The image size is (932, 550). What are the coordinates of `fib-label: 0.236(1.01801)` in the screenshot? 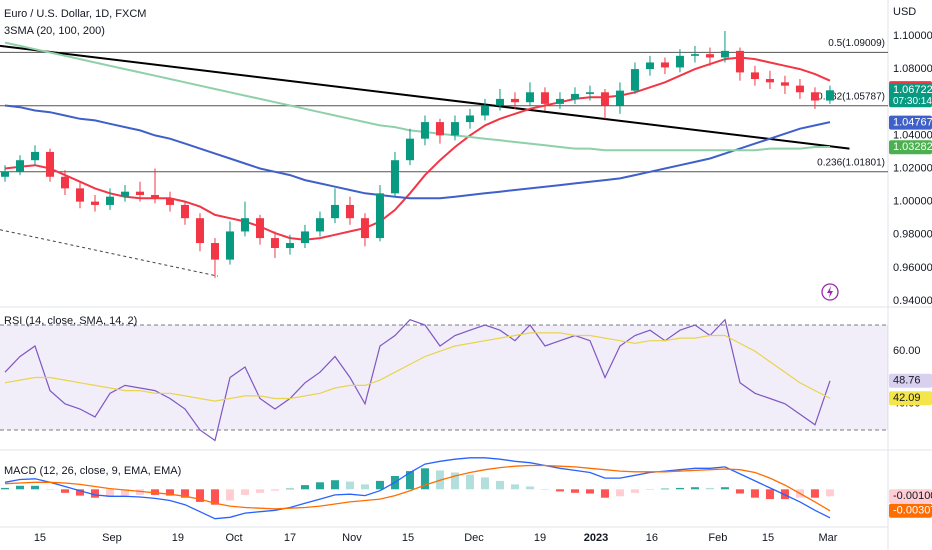 It's located at (851, 162).